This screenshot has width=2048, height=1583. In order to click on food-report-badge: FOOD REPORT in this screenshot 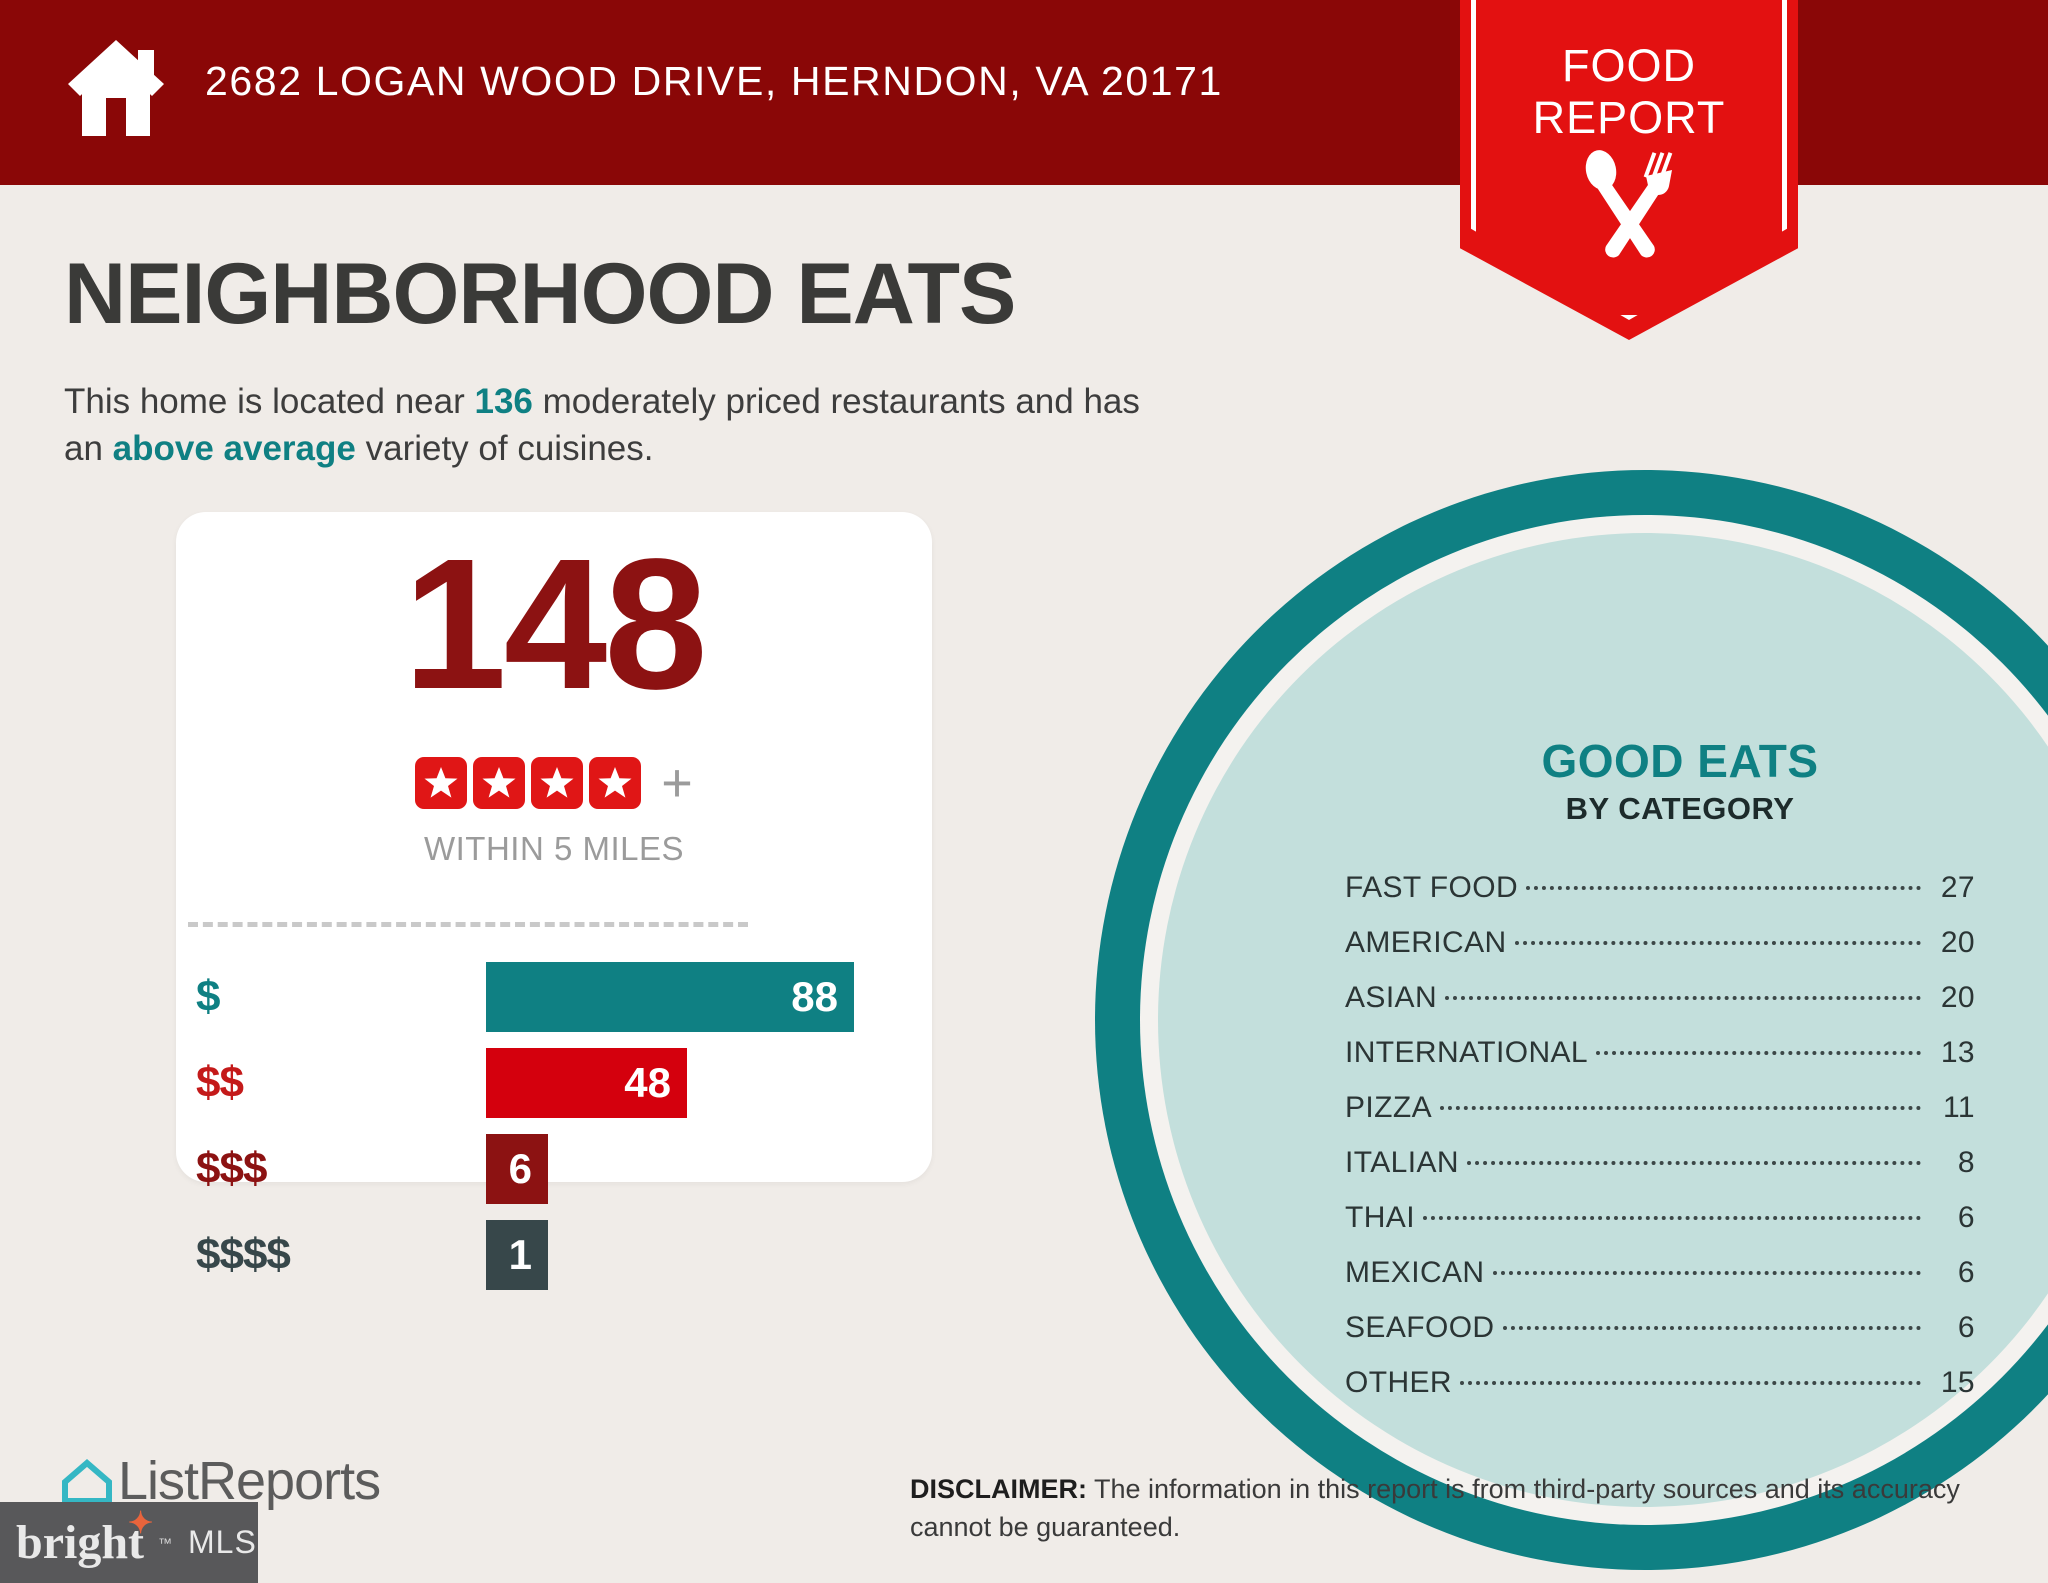, I will do `click(1629, 170)`.